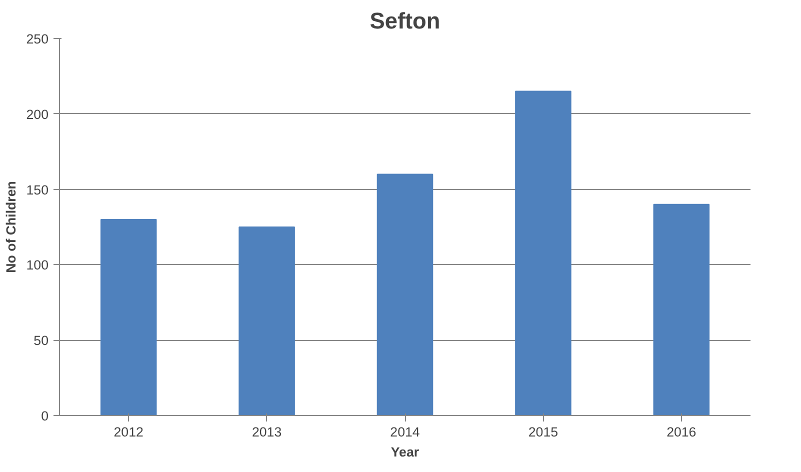 The image size is (801, 472). I want to click on y-tick-label: 0, so click(45, 416).